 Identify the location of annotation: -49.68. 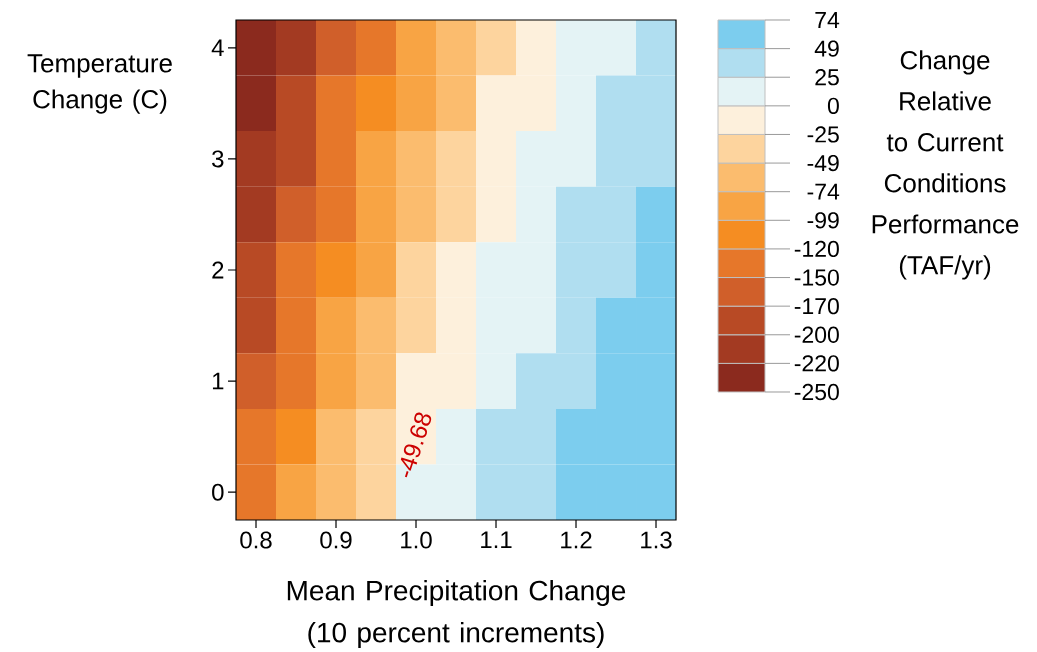
(416, 445).